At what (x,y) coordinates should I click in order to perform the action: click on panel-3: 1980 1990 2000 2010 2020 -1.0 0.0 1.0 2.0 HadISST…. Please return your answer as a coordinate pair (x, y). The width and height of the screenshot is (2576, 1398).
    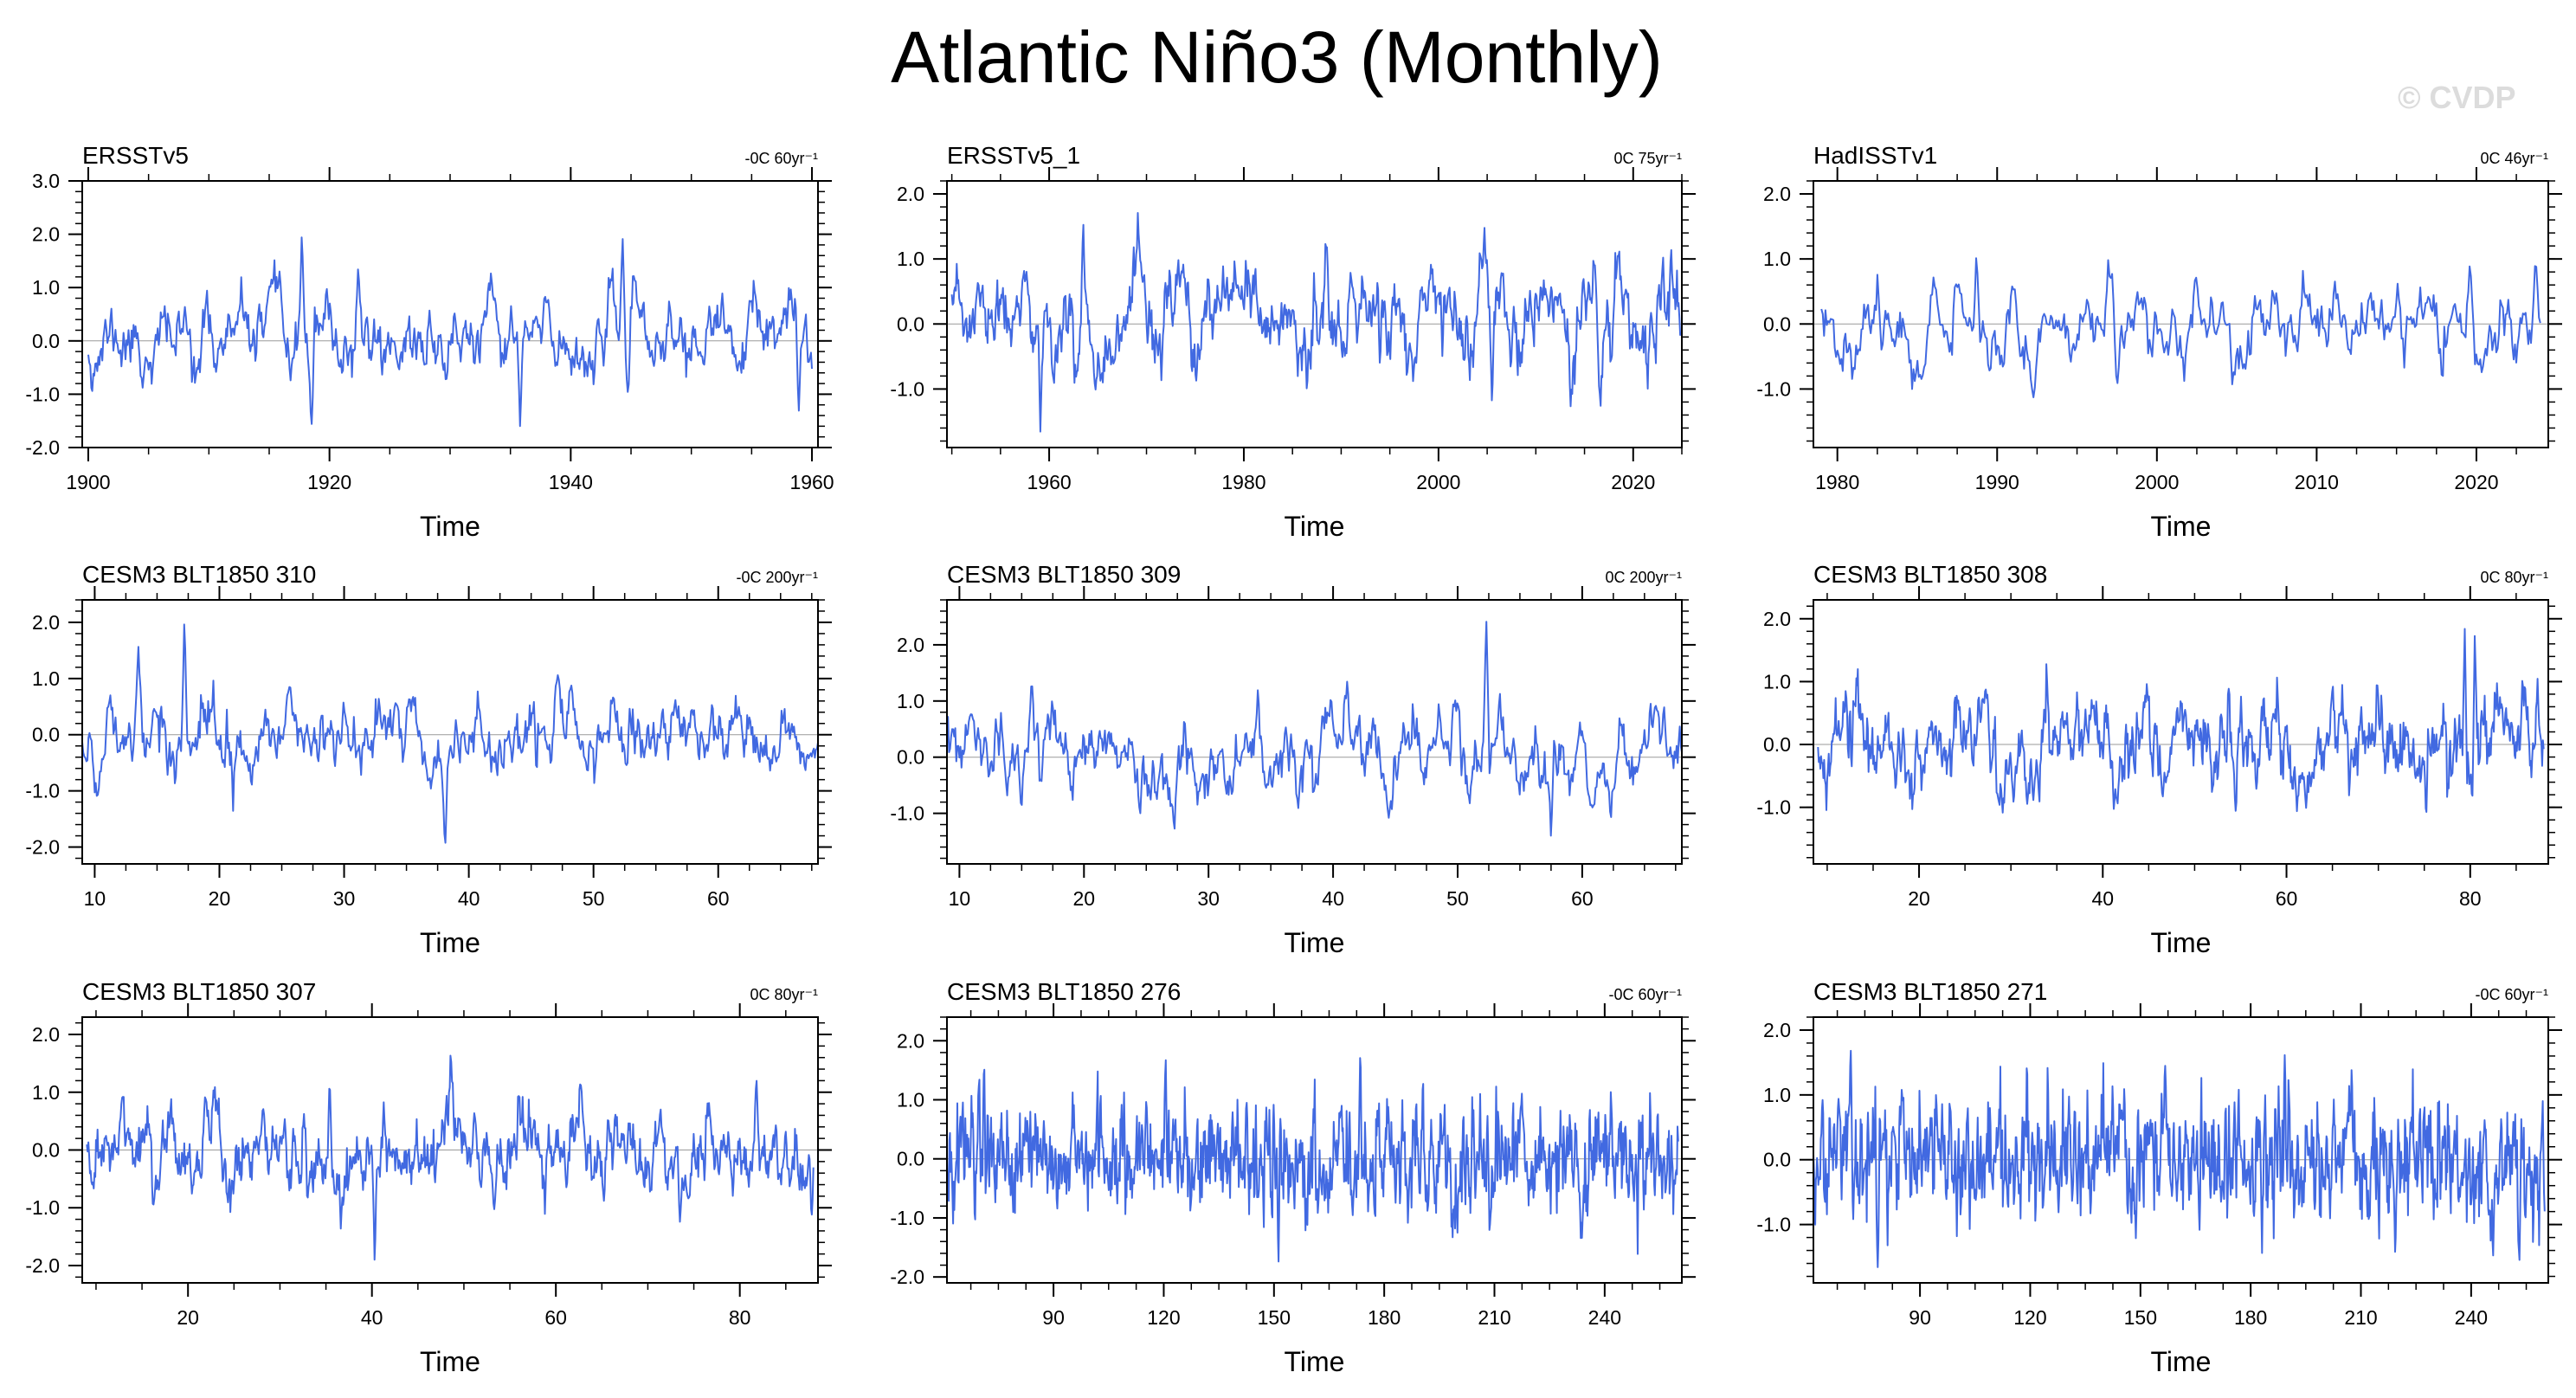
    Looking at the image, I should click on (2159, 342).